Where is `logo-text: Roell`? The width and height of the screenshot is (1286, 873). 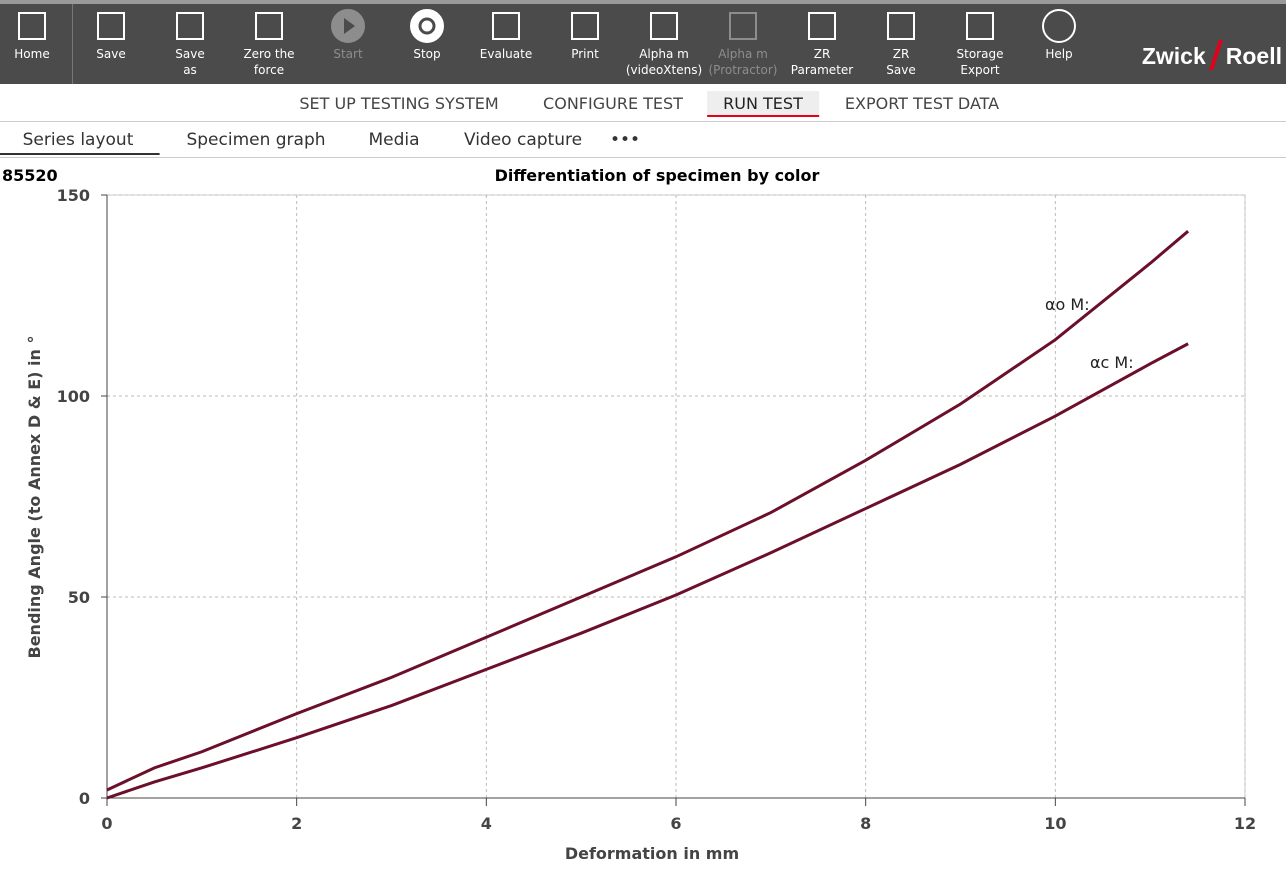
logo-text: Roell is located at coordinates (1253, 56).